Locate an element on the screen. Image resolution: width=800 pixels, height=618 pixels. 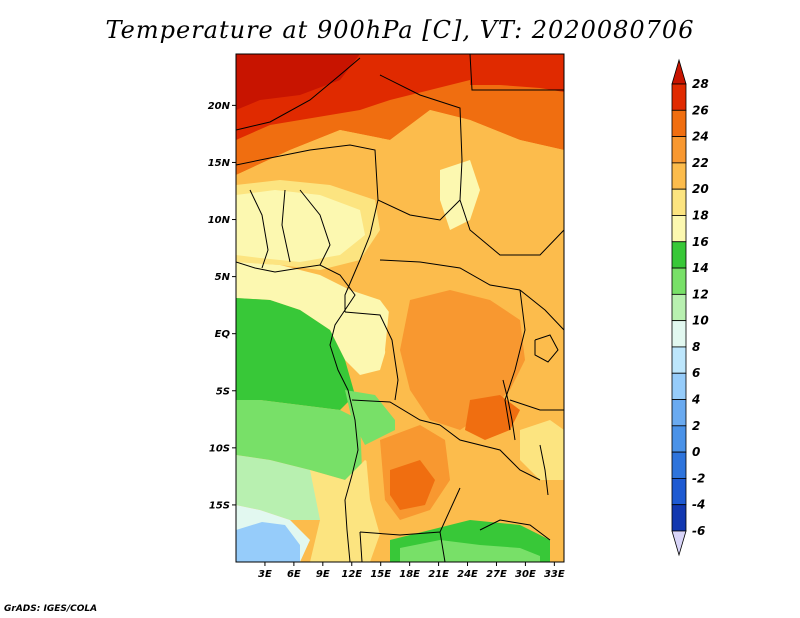
coastline-west-africa is located at coordinates (297, 411).